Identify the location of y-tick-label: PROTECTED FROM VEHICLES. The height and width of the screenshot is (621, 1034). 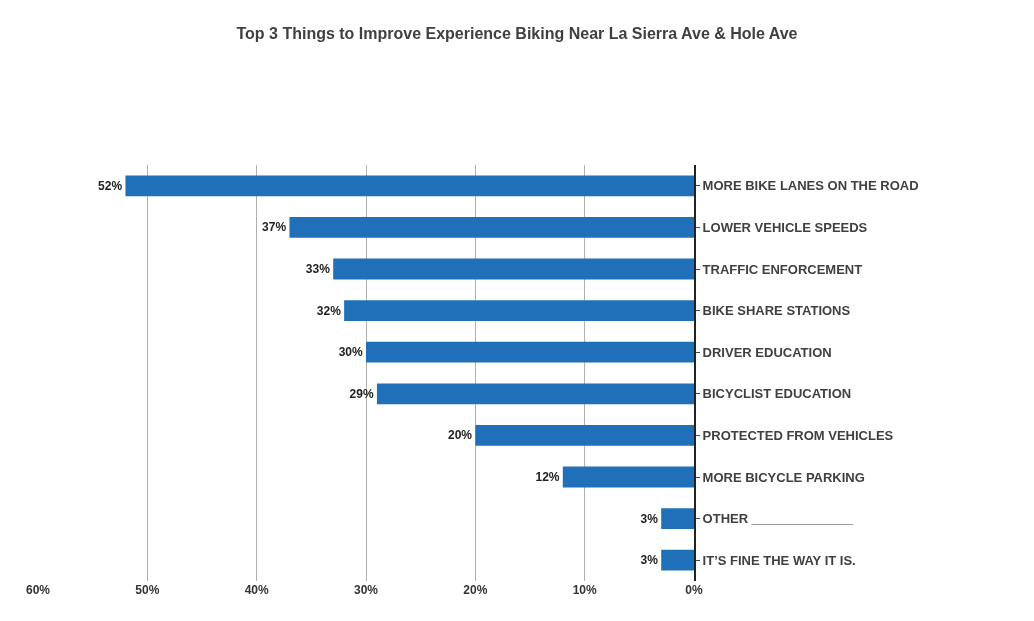
(798, 435).